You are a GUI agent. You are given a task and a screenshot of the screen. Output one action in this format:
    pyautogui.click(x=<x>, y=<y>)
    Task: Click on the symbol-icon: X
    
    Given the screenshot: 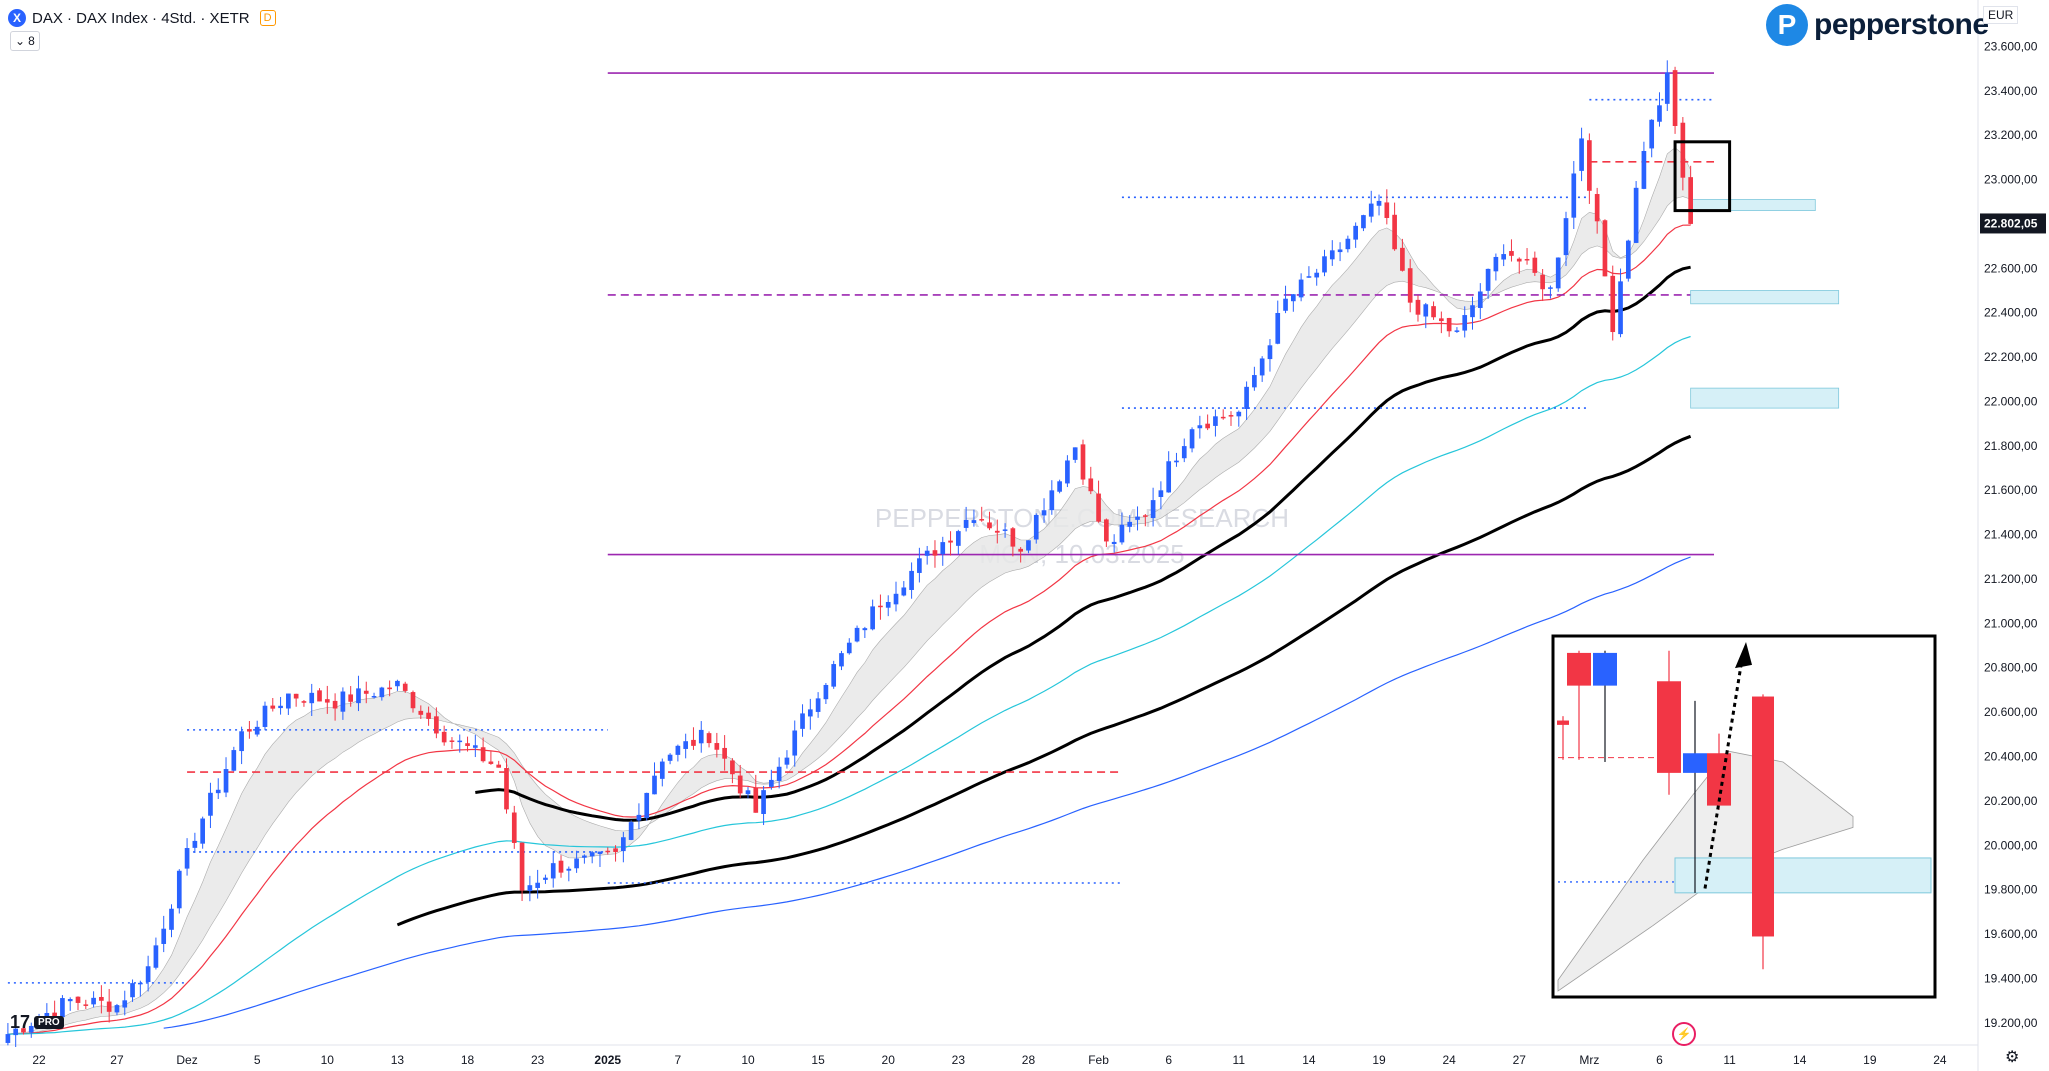 What is the action you would take?
    pyautogui.click(x=17, y=18)
    